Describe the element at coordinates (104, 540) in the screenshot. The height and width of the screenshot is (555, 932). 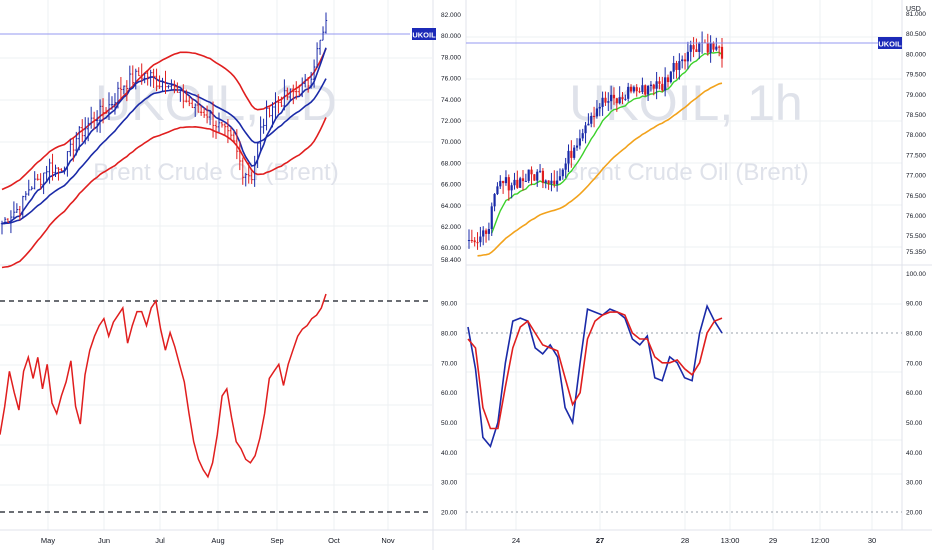
I see `x-tick-label: Jun` at that location.